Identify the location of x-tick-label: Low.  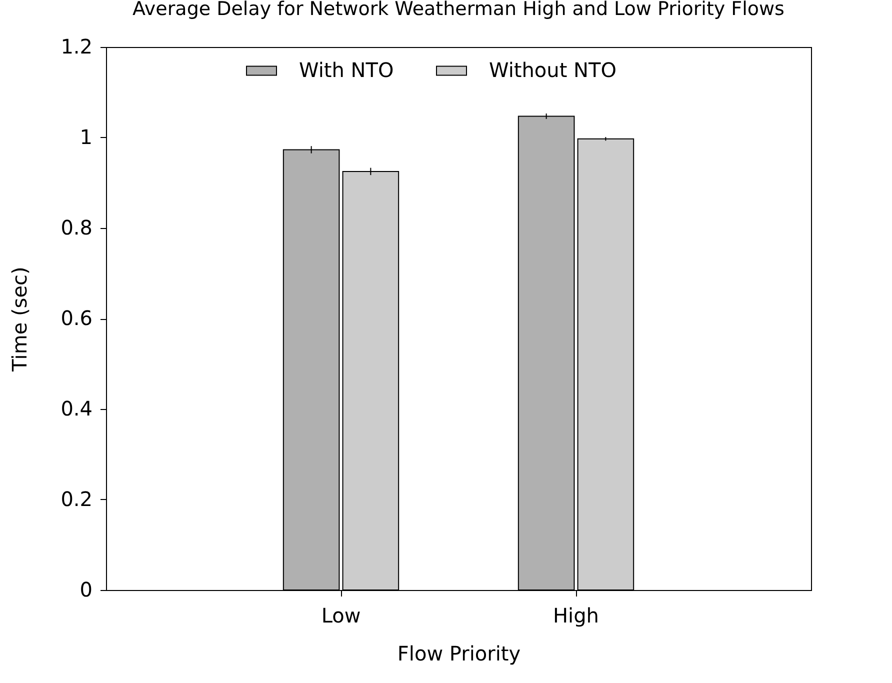
(341, 616).